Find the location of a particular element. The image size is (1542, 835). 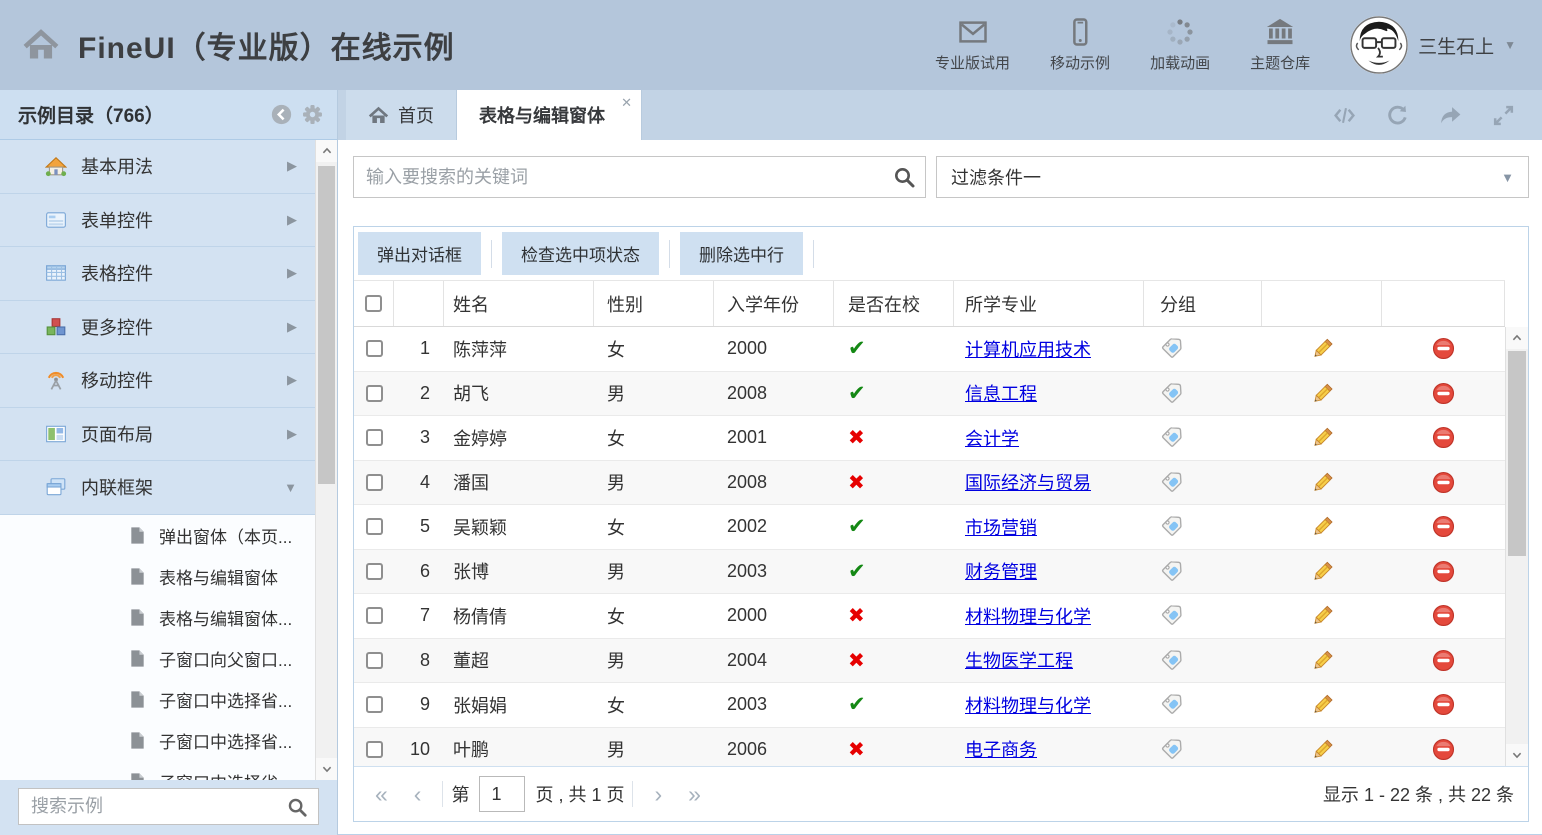

header-action: 主题仓库 is located at coordinates (1280, 45).